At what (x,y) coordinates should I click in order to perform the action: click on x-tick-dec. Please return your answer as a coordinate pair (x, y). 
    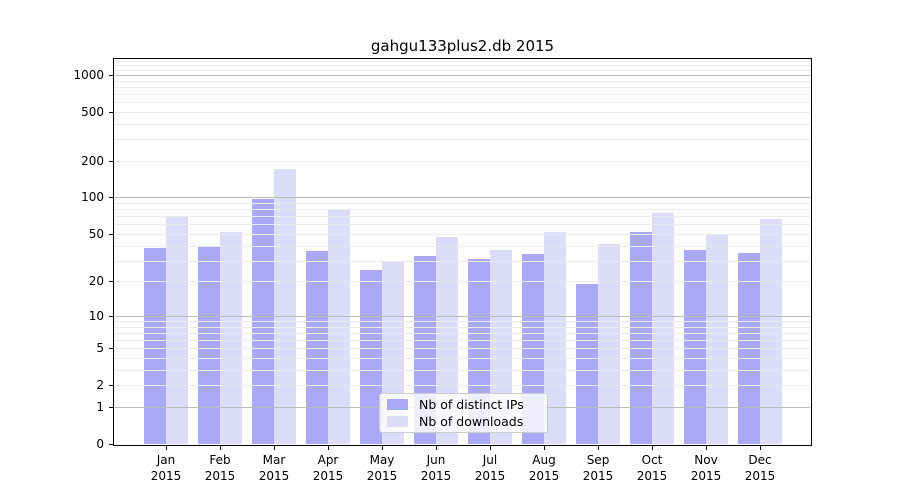
    Looking at the image, I should click on (760, 447).